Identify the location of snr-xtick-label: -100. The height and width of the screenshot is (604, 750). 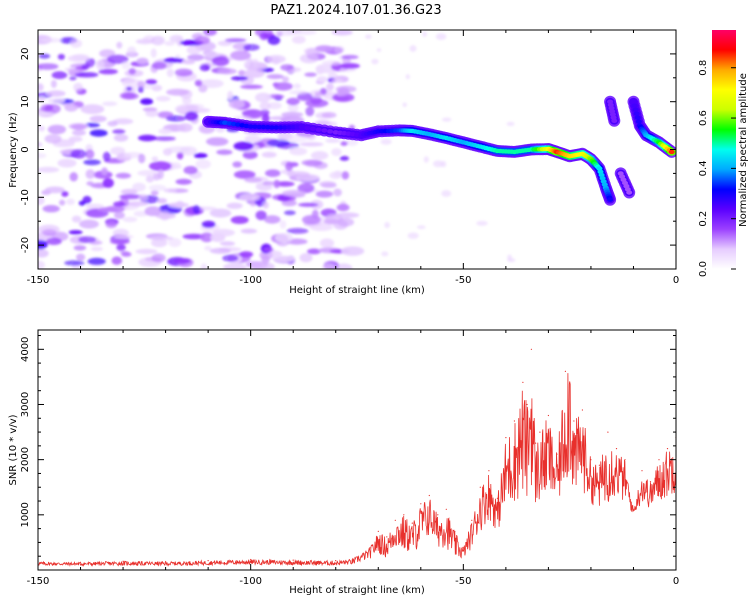
(250, 581).